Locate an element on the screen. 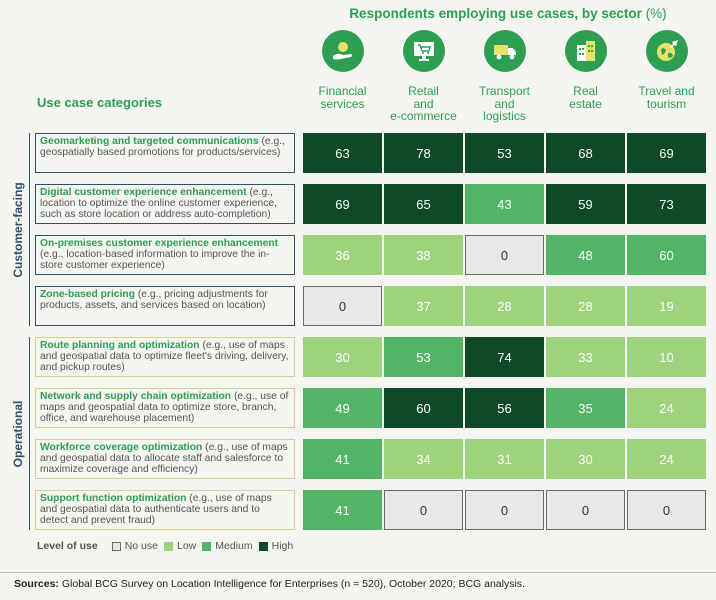 The width and height of the screenshot is (716, 600). sector-label-line: Transport is located at coordinates (504, 91).